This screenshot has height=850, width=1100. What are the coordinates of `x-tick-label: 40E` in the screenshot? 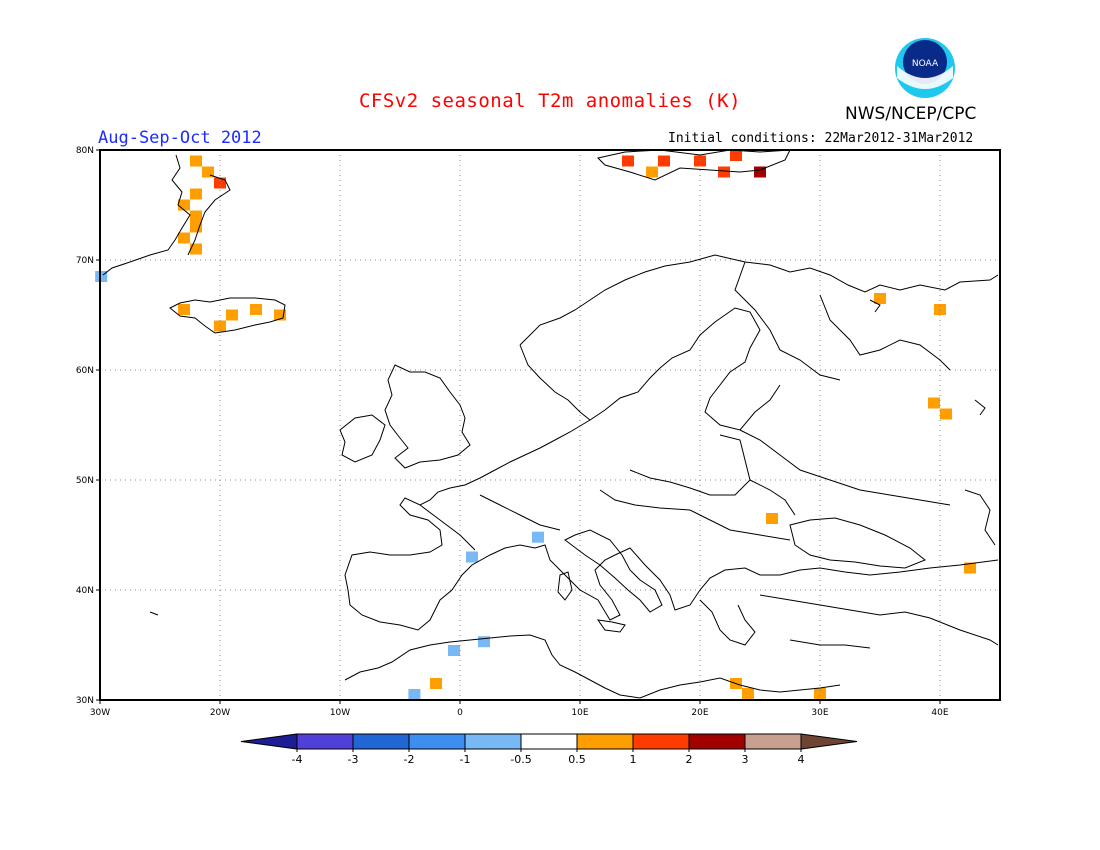 It's located at (939, 713).